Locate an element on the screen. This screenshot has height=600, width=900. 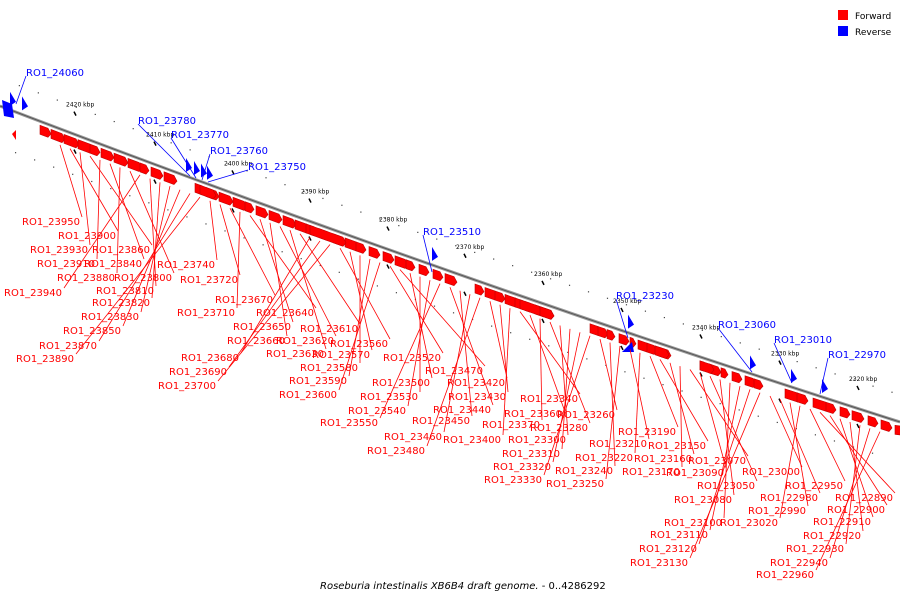
gene-label-text: RO1_22990 is located at coordinates (777, 511).